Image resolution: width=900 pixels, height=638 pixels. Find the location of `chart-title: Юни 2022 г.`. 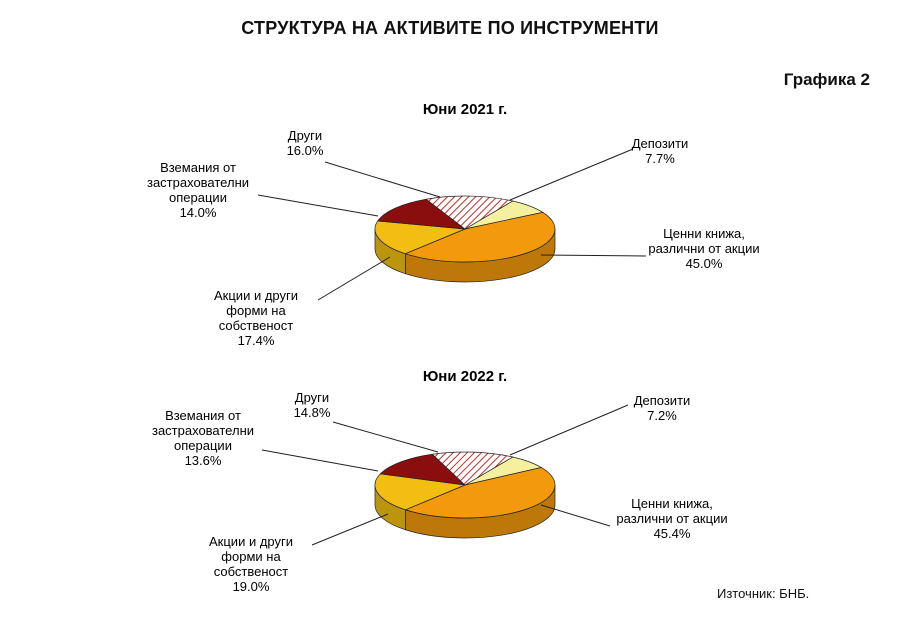

chart-title: Юни 2022 г. is located at coordinates (465, 376).